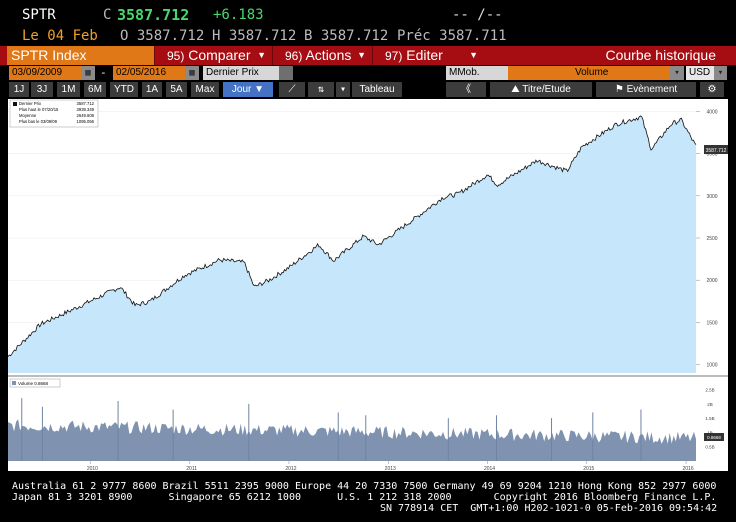 The image size is (736, 522). I want to click on y-tick-label: 4000, so click(711, 112).